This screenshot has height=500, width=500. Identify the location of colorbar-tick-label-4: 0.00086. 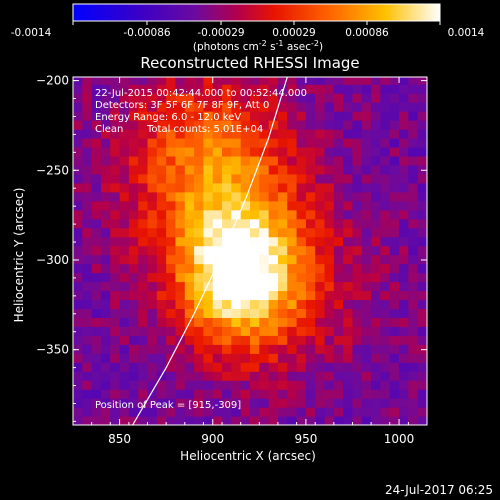
(367, 33).